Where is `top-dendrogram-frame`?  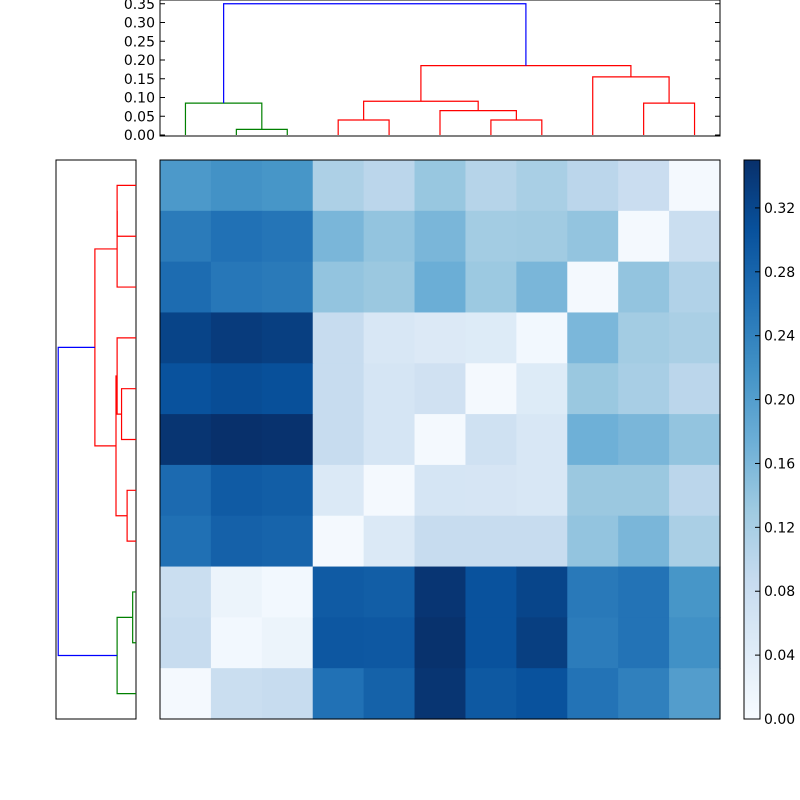
top-dendrogram-frame is located at coordinates (440, 68).